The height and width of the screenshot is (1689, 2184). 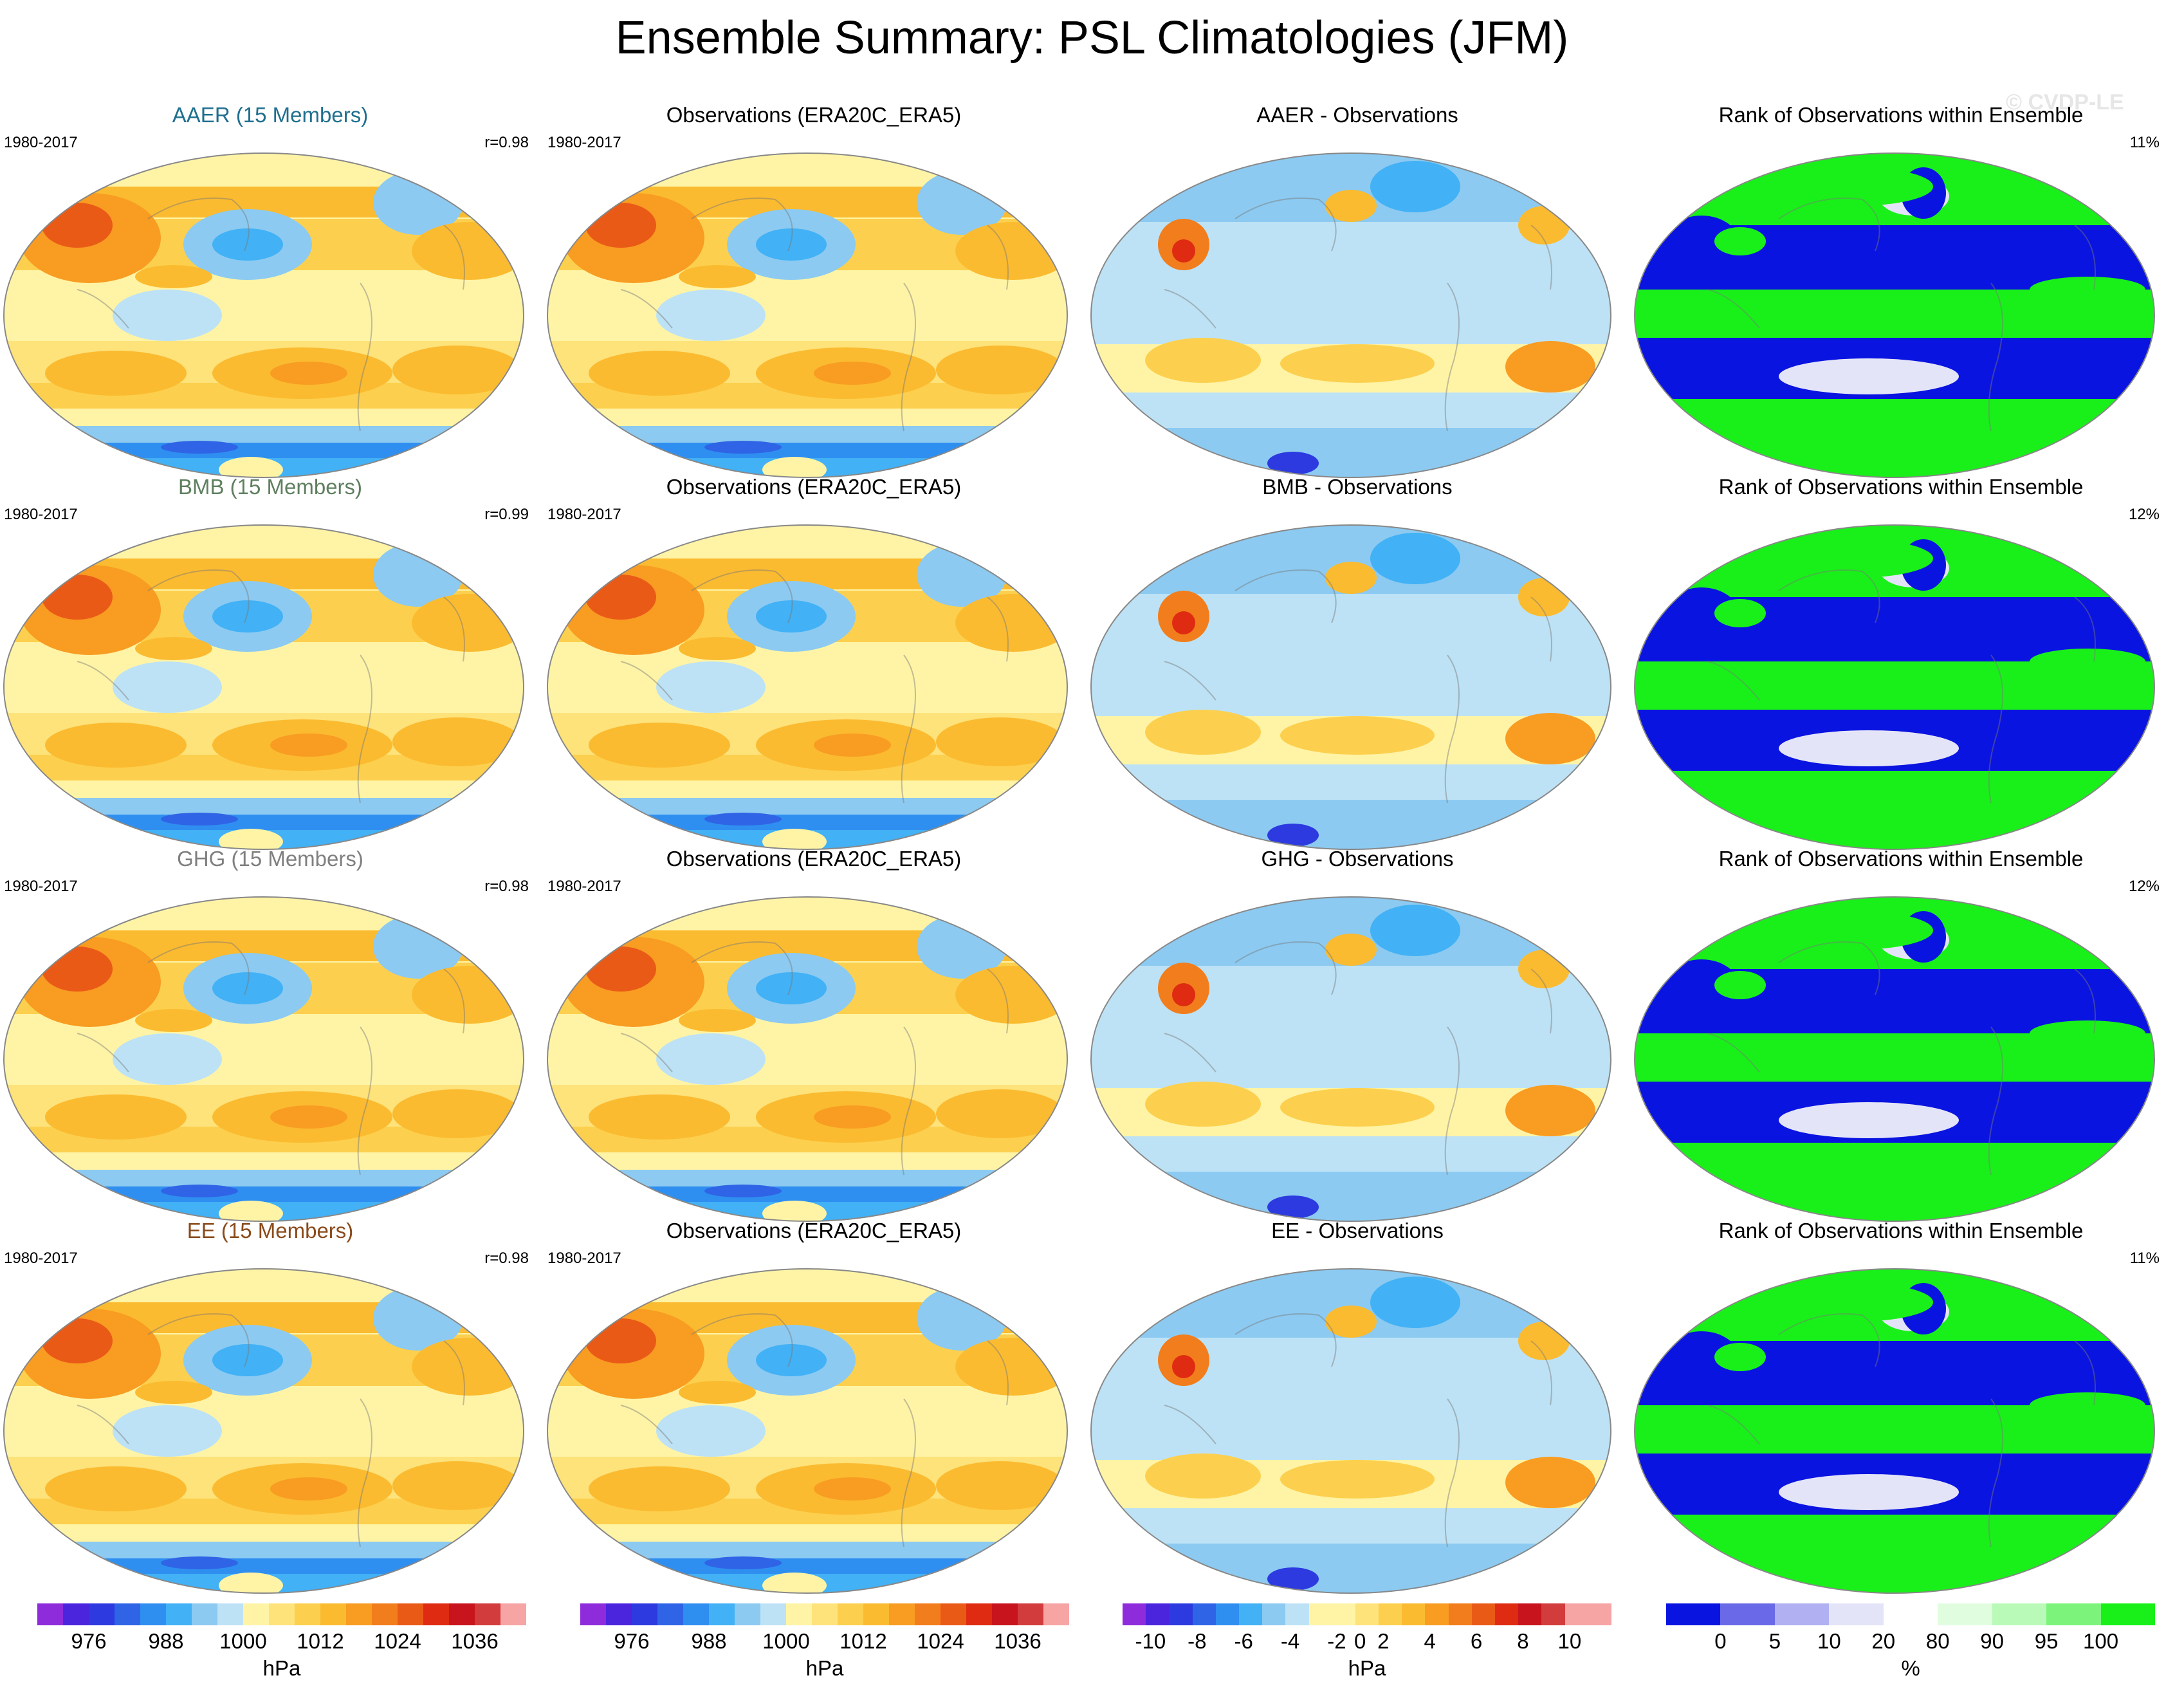 I want to click on panel-model-2: BMB (15 Members) 1980-2017 r=0.99, so click(x=270, y=662).